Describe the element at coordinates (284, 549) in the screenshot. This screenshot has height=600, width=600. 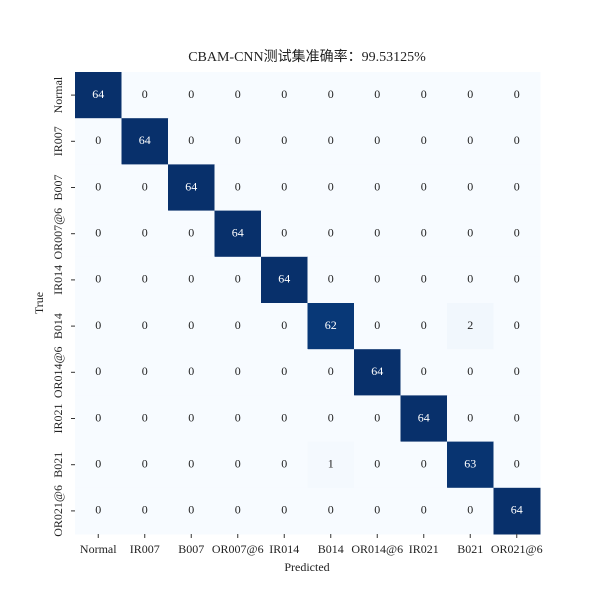
I see `x-tick-label: IR014` at that location.